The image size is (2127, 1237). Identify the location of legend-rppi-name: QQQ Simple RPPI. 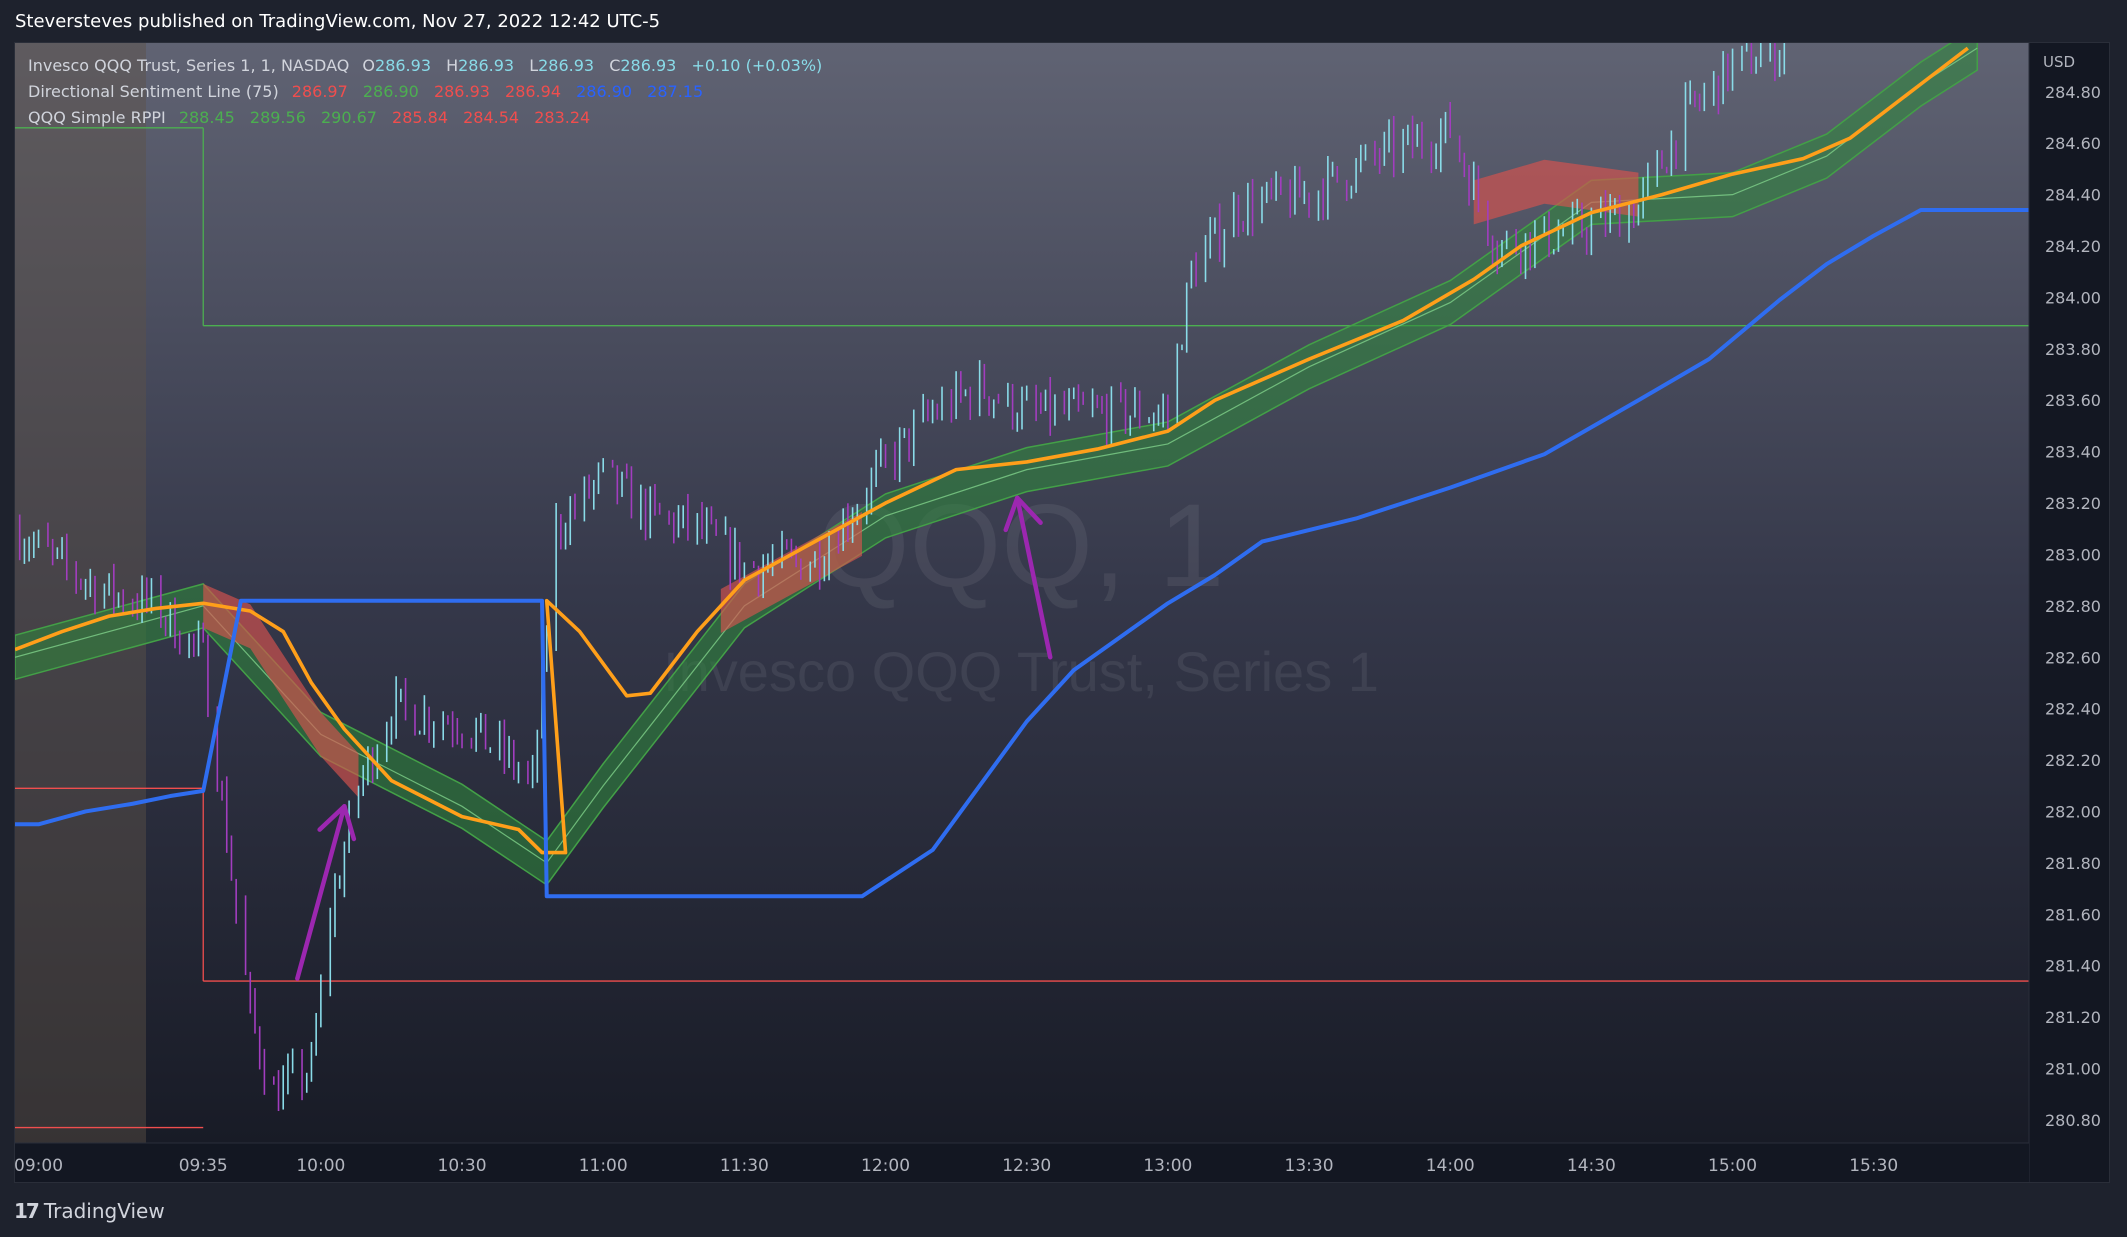
(97, 117).